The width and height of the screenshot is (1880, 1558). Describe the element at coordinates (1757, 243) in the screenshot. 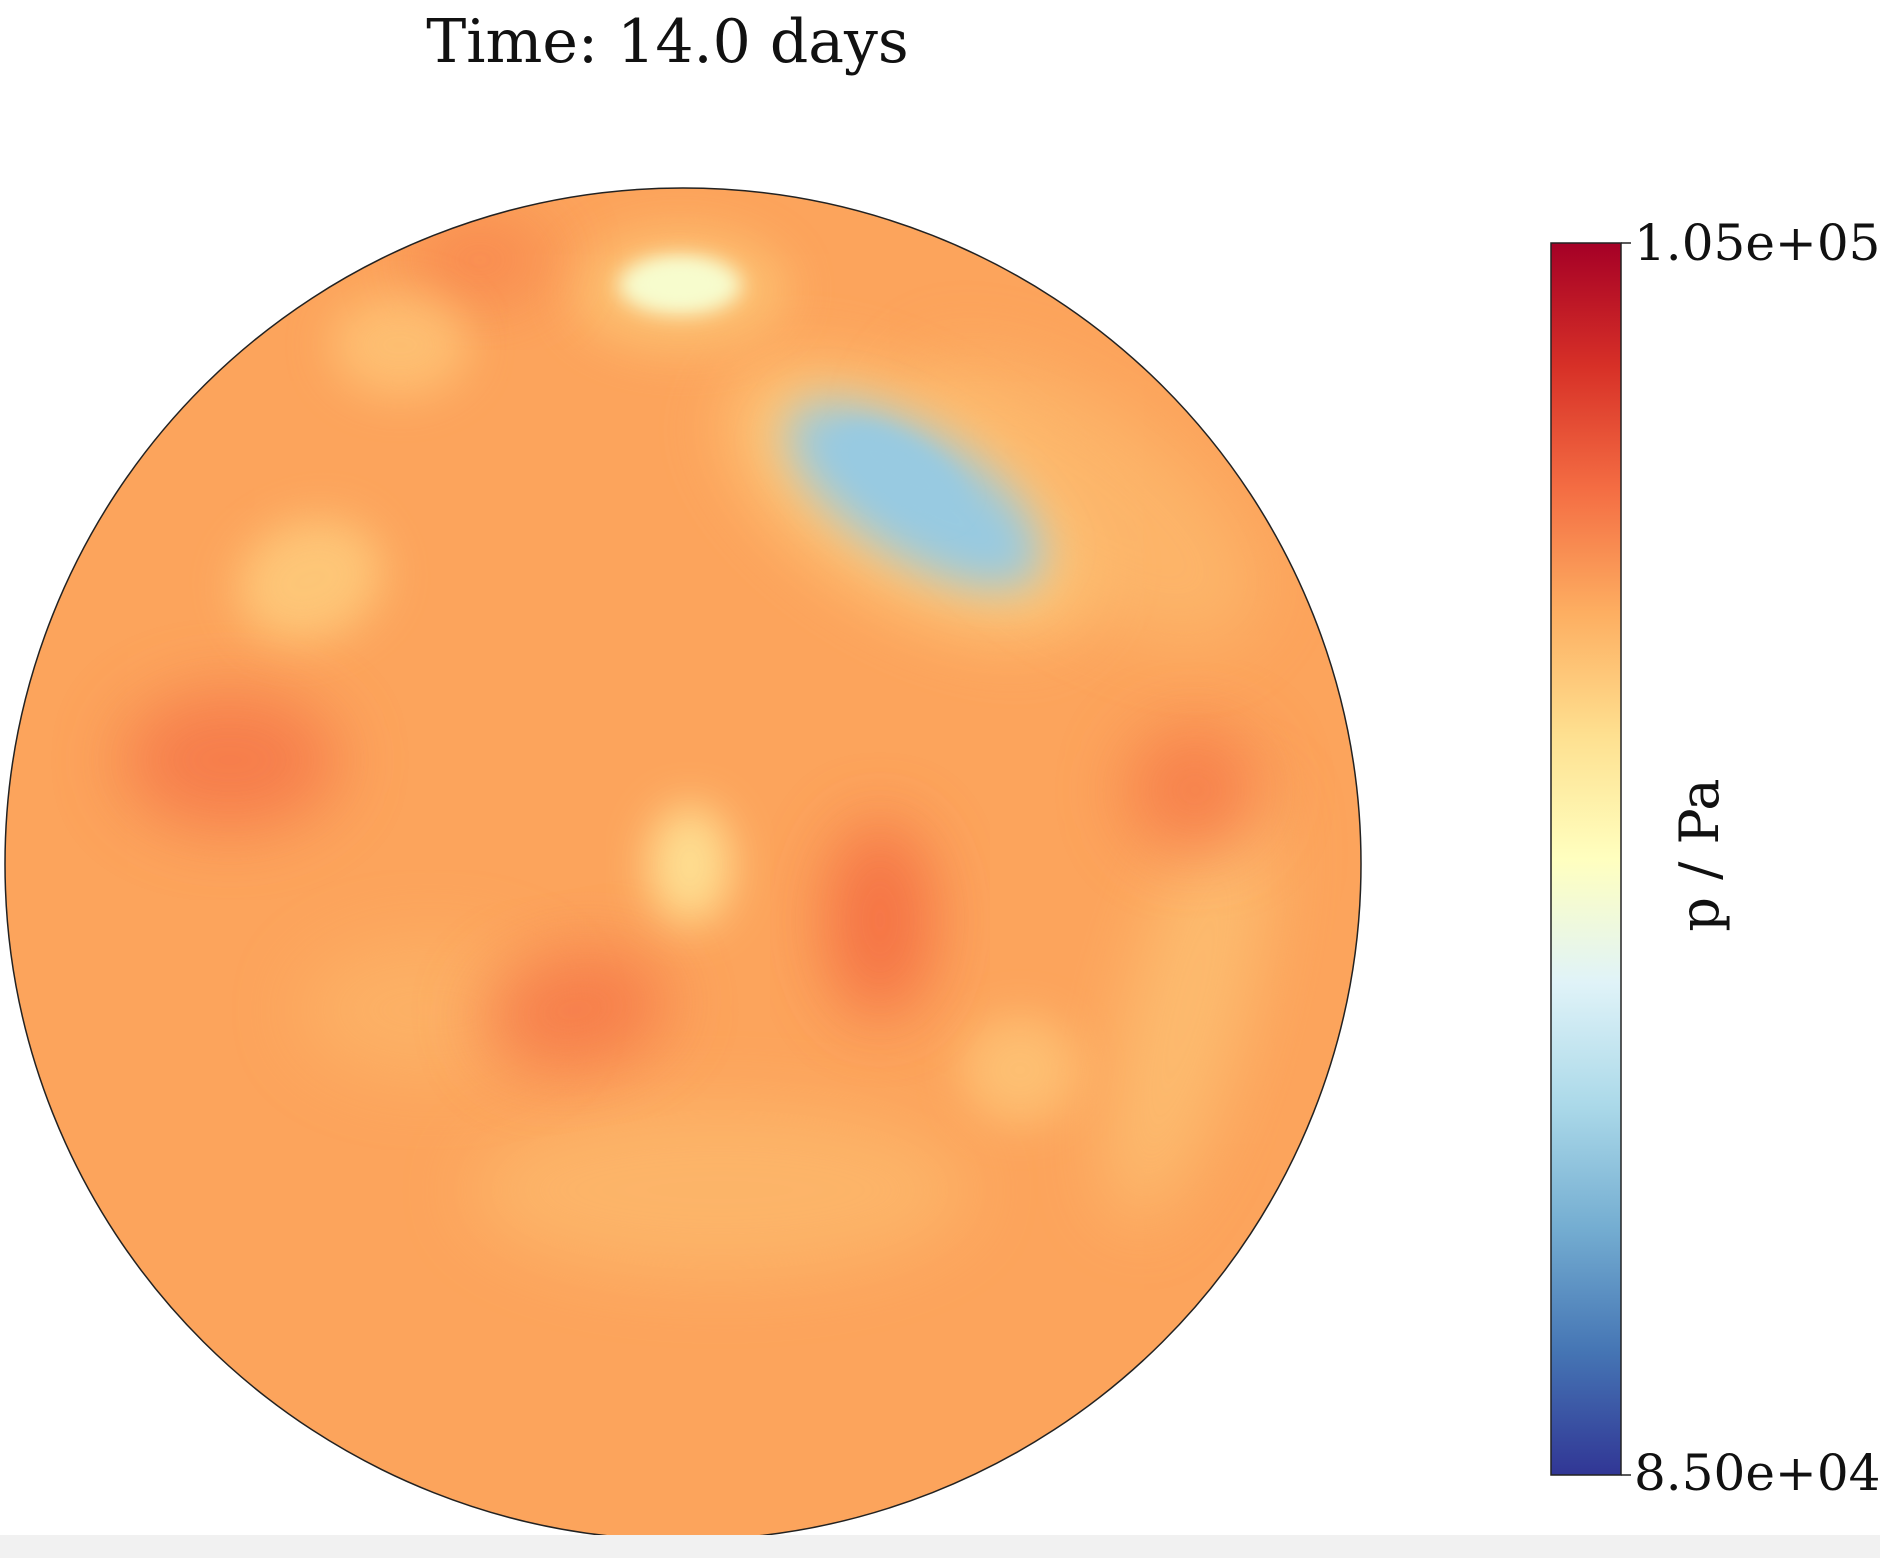

I see `colorbar-tick-max: 1.05e+05` at that location.